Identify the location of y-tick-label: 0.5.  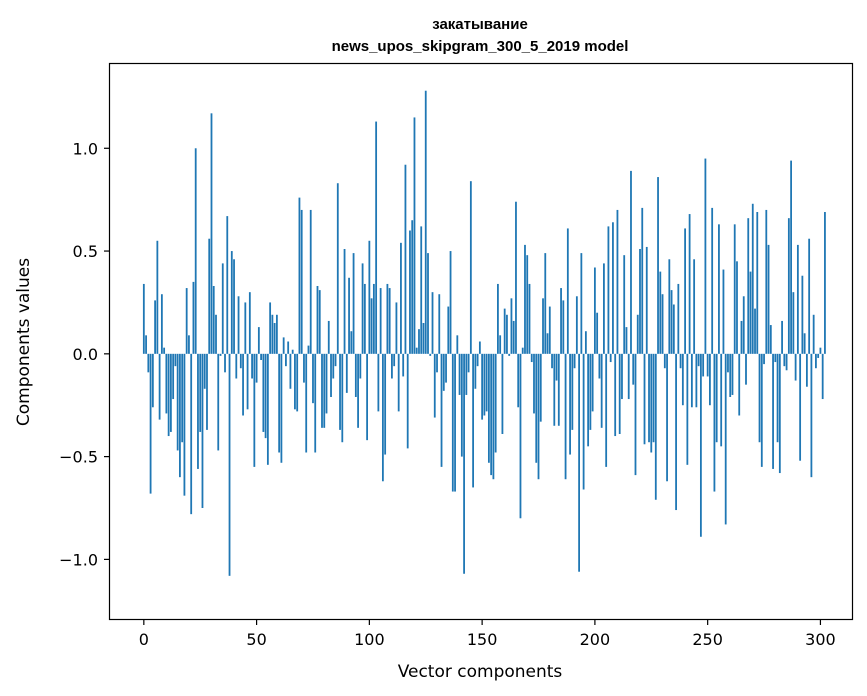
(85, 251).